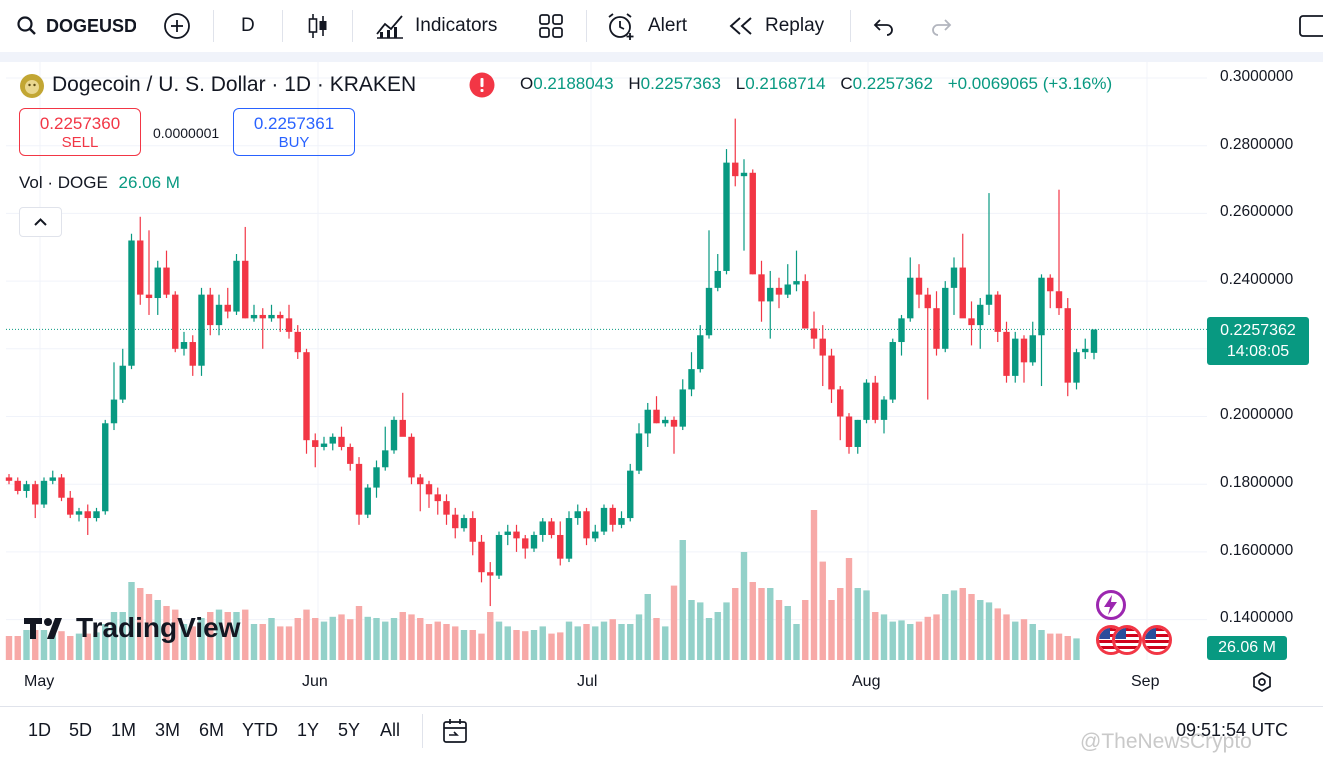 The image size is (1323, 772). Describe the element at coordinates (390, 730) in the screenshot. I see `range-button-all: All` at that location.